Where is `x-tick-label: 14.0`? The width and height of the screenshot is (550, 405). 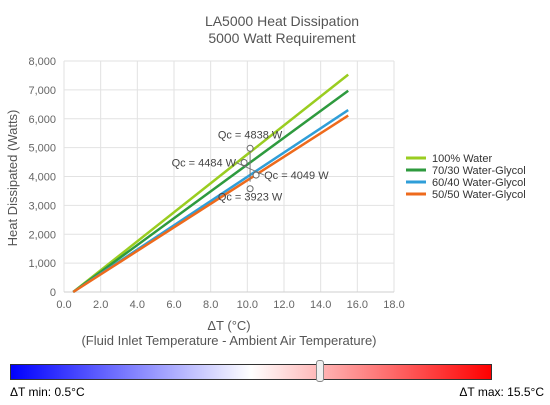 x-tick-label: 14.0 is located at coordinates (320, 305).